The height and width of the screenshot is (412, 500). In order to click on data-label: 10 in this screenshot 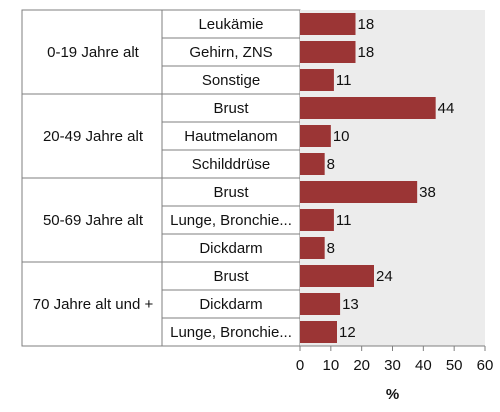, I will do `click(341, 136)`.